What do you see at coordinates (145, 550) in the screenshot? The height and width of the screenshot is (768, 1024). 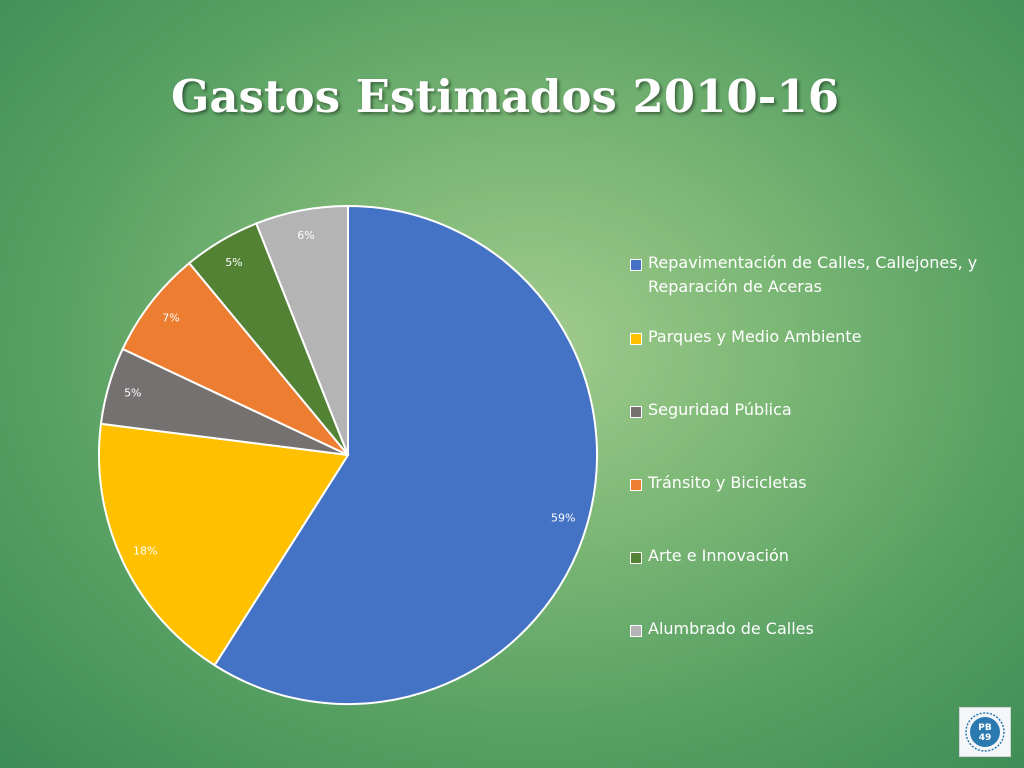 I see `pie-slice-label-1: 18%` at bounding box center [145, 550].